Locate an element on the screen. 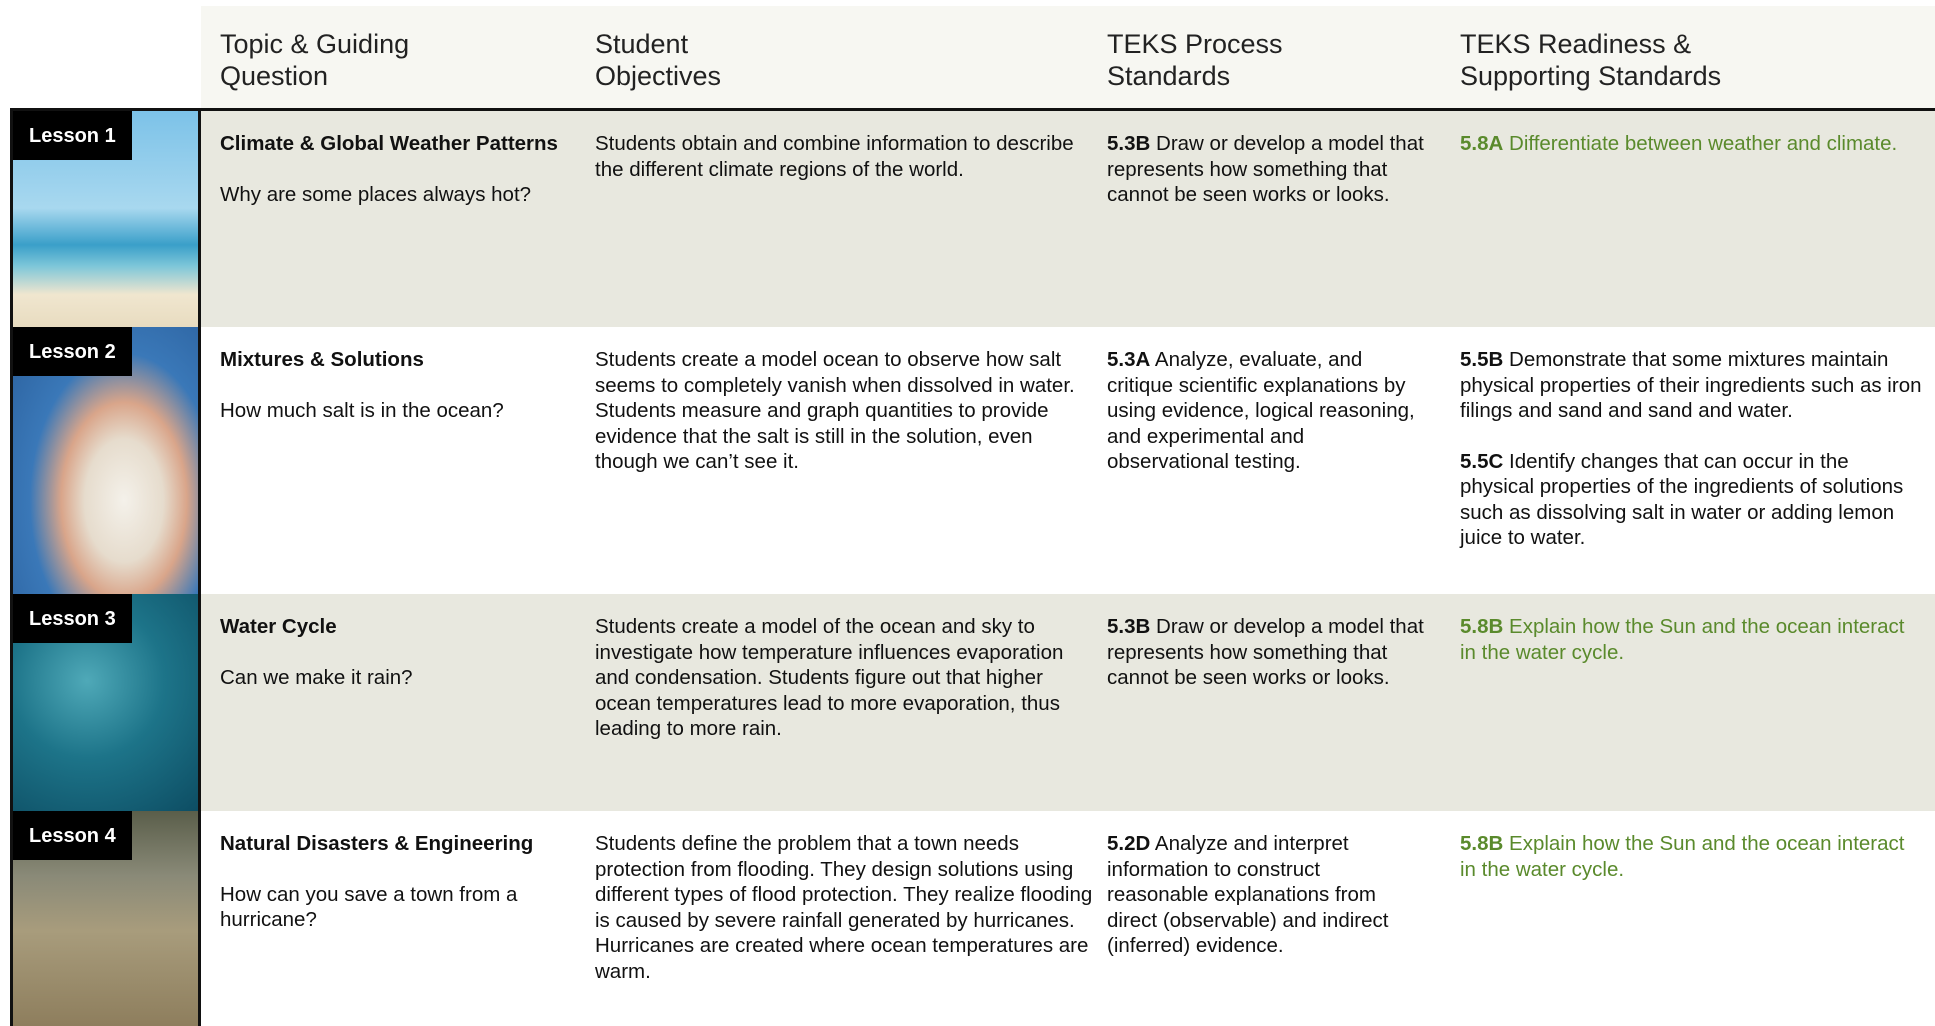  topic: Natural Disasters & Engineering is located at coordinates (377, 843).